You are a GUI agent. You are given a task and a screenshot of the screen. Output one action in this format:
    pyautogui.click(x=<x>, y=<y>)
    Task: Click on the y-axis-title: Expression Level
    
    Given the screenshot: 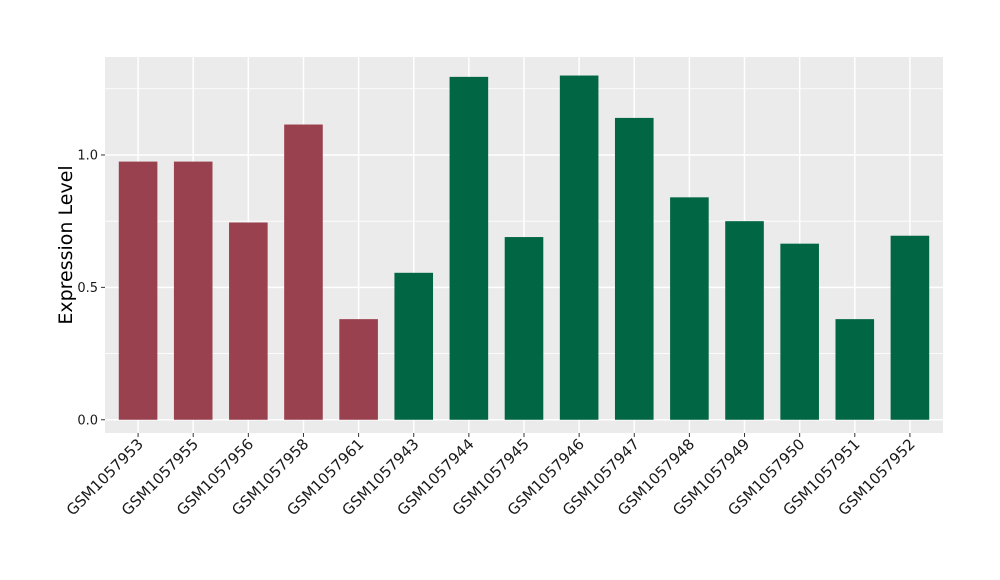 What is the action you would take?
    pyautogui.click(x=66, y=244)
    